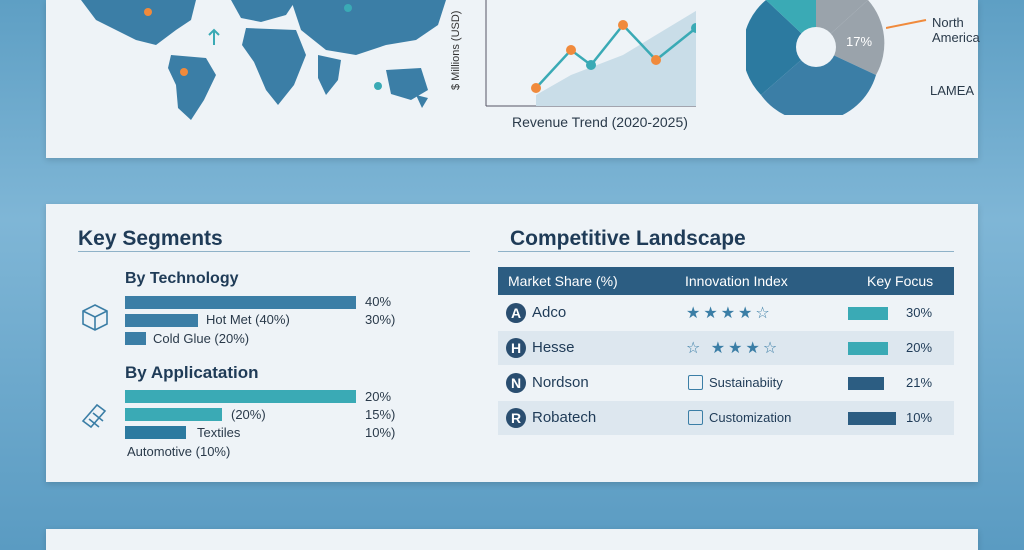 The width and height of the screenshot is (1024, 550). Describe the element at coordinates (733, 348) in the screenshot. I see `innovation-stars: ☆ ★★★☆` at that location.